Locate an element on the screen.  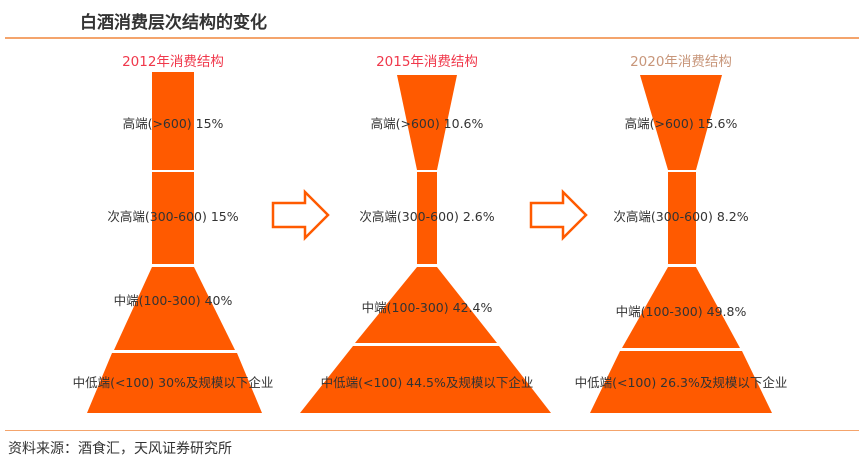
segment-label: 次高端(300-600) 8.2% is located at coordinates (680, 216).